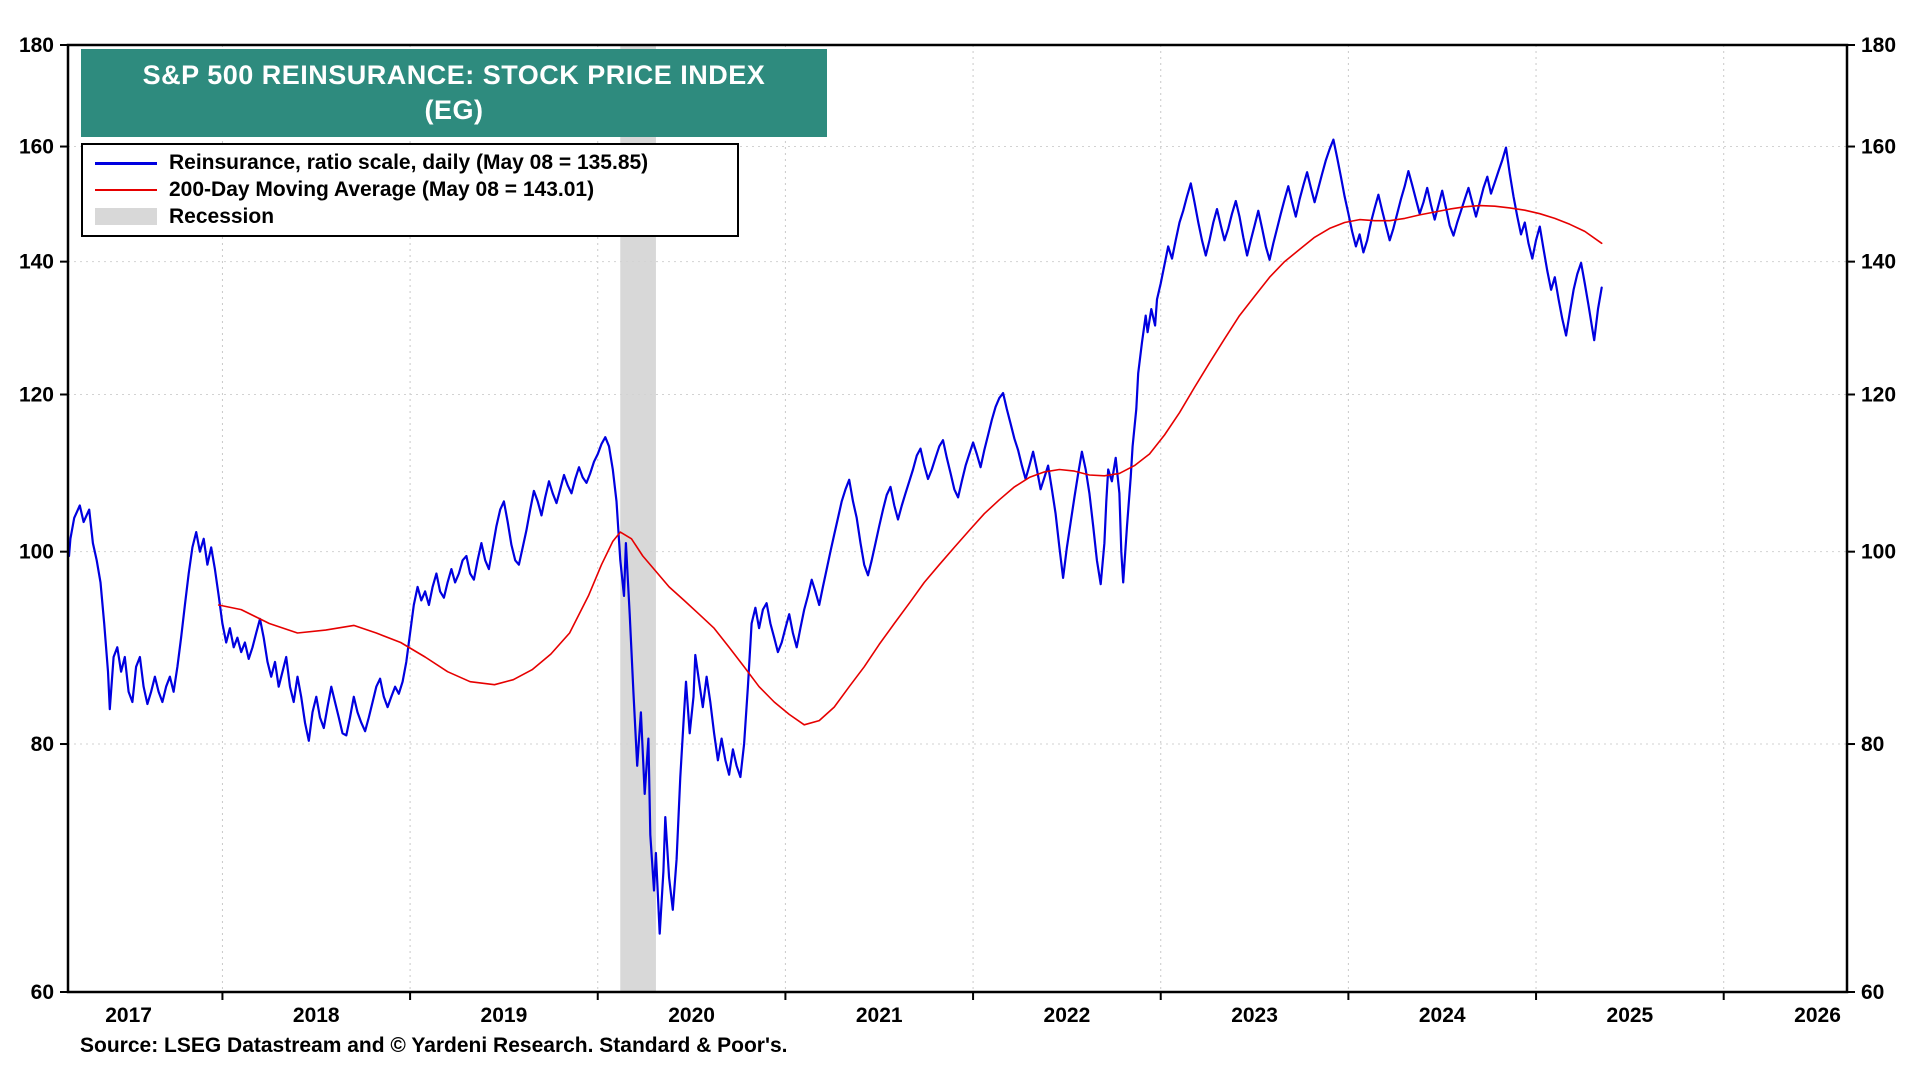 The height and width of the screenshot is (1085, 1920). What do you see at coordinates (222, 216) in the screenshot?
I see `legend-label-recession: Recession` at bounding box center [222, 216].